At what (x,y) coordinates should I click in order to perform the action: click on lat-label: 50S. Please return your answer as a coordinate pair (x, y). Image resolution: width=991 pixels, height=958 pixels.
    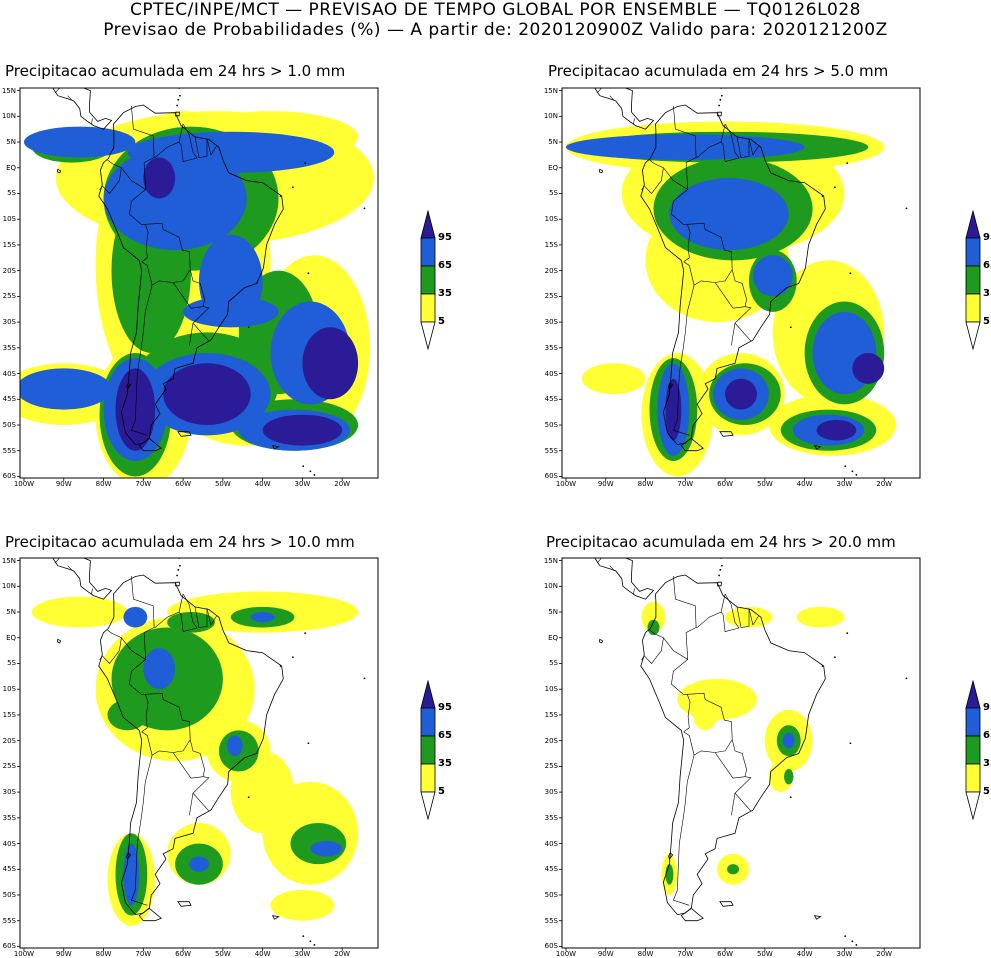
    Looking at the image, I should click on (9, 895).